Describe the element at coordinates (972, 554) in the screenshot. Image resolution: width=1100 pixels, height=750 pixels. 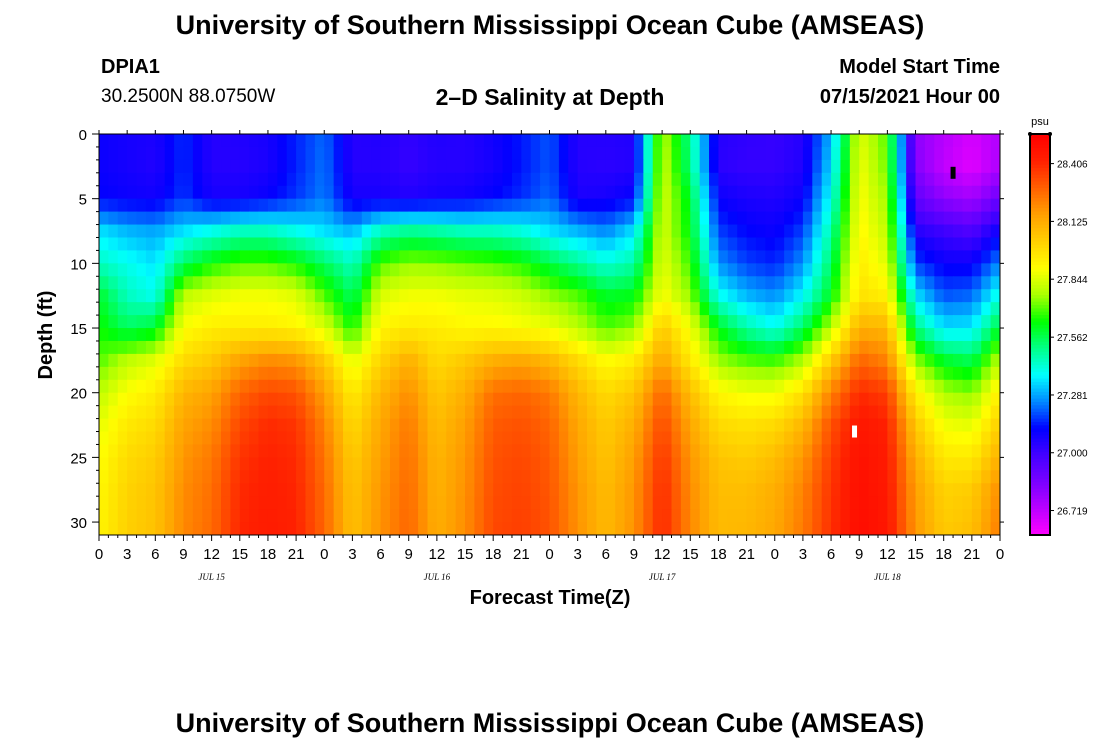
I see `x-tick-label: 21` at that location.